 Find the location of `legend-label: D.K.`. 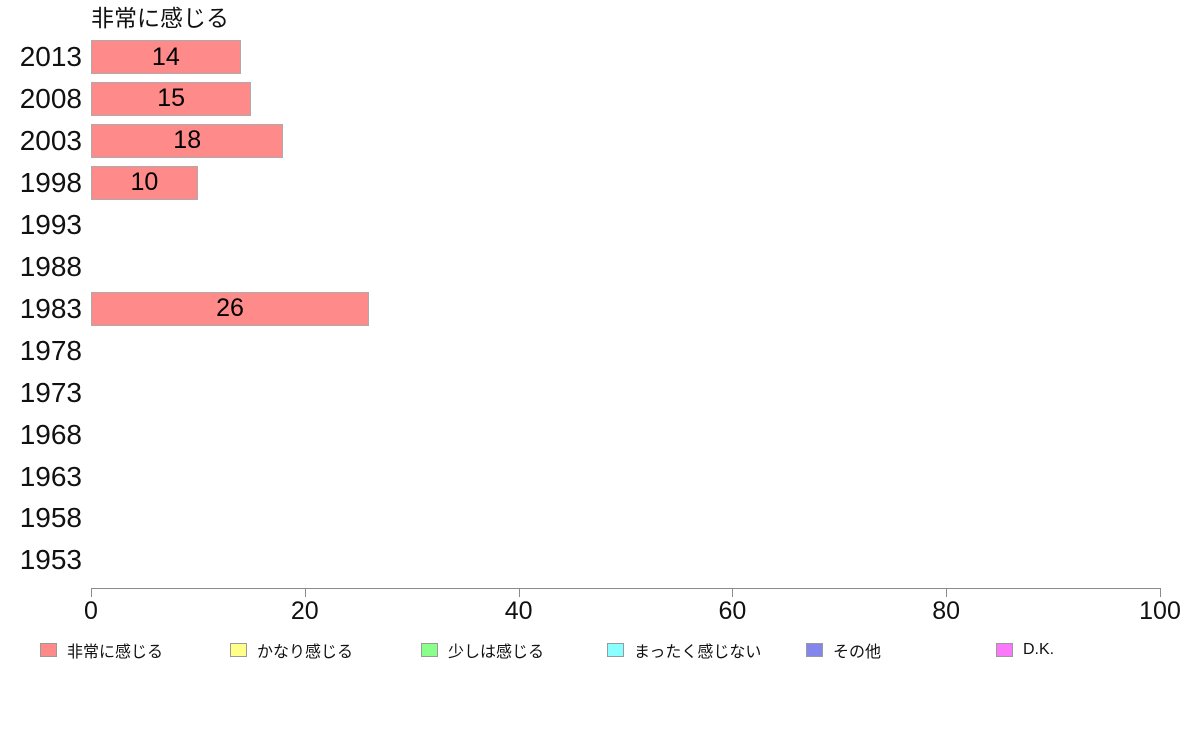

legend-label: D.K. is located at coordinates (1039, 649).